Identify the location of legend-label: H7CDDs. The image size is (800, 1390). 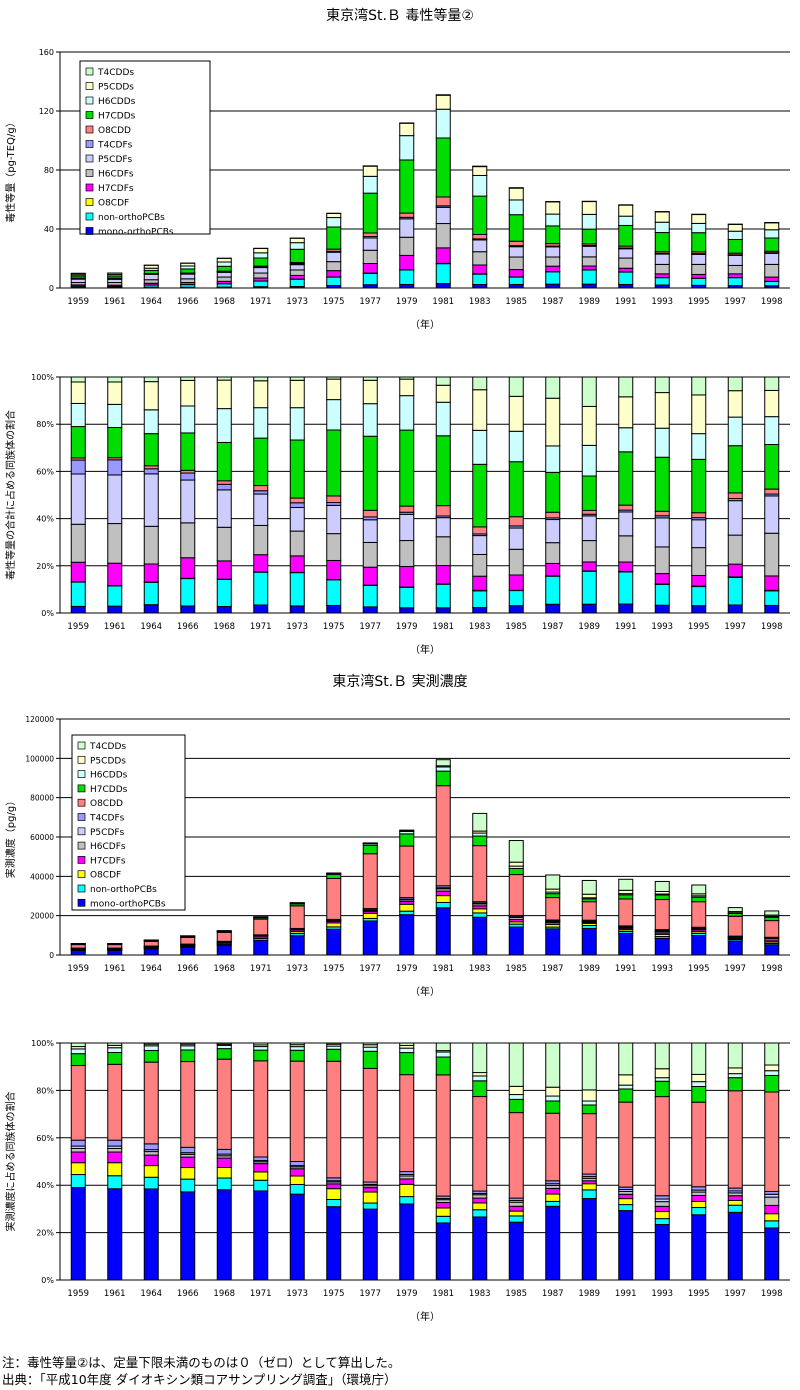
(117, 117).